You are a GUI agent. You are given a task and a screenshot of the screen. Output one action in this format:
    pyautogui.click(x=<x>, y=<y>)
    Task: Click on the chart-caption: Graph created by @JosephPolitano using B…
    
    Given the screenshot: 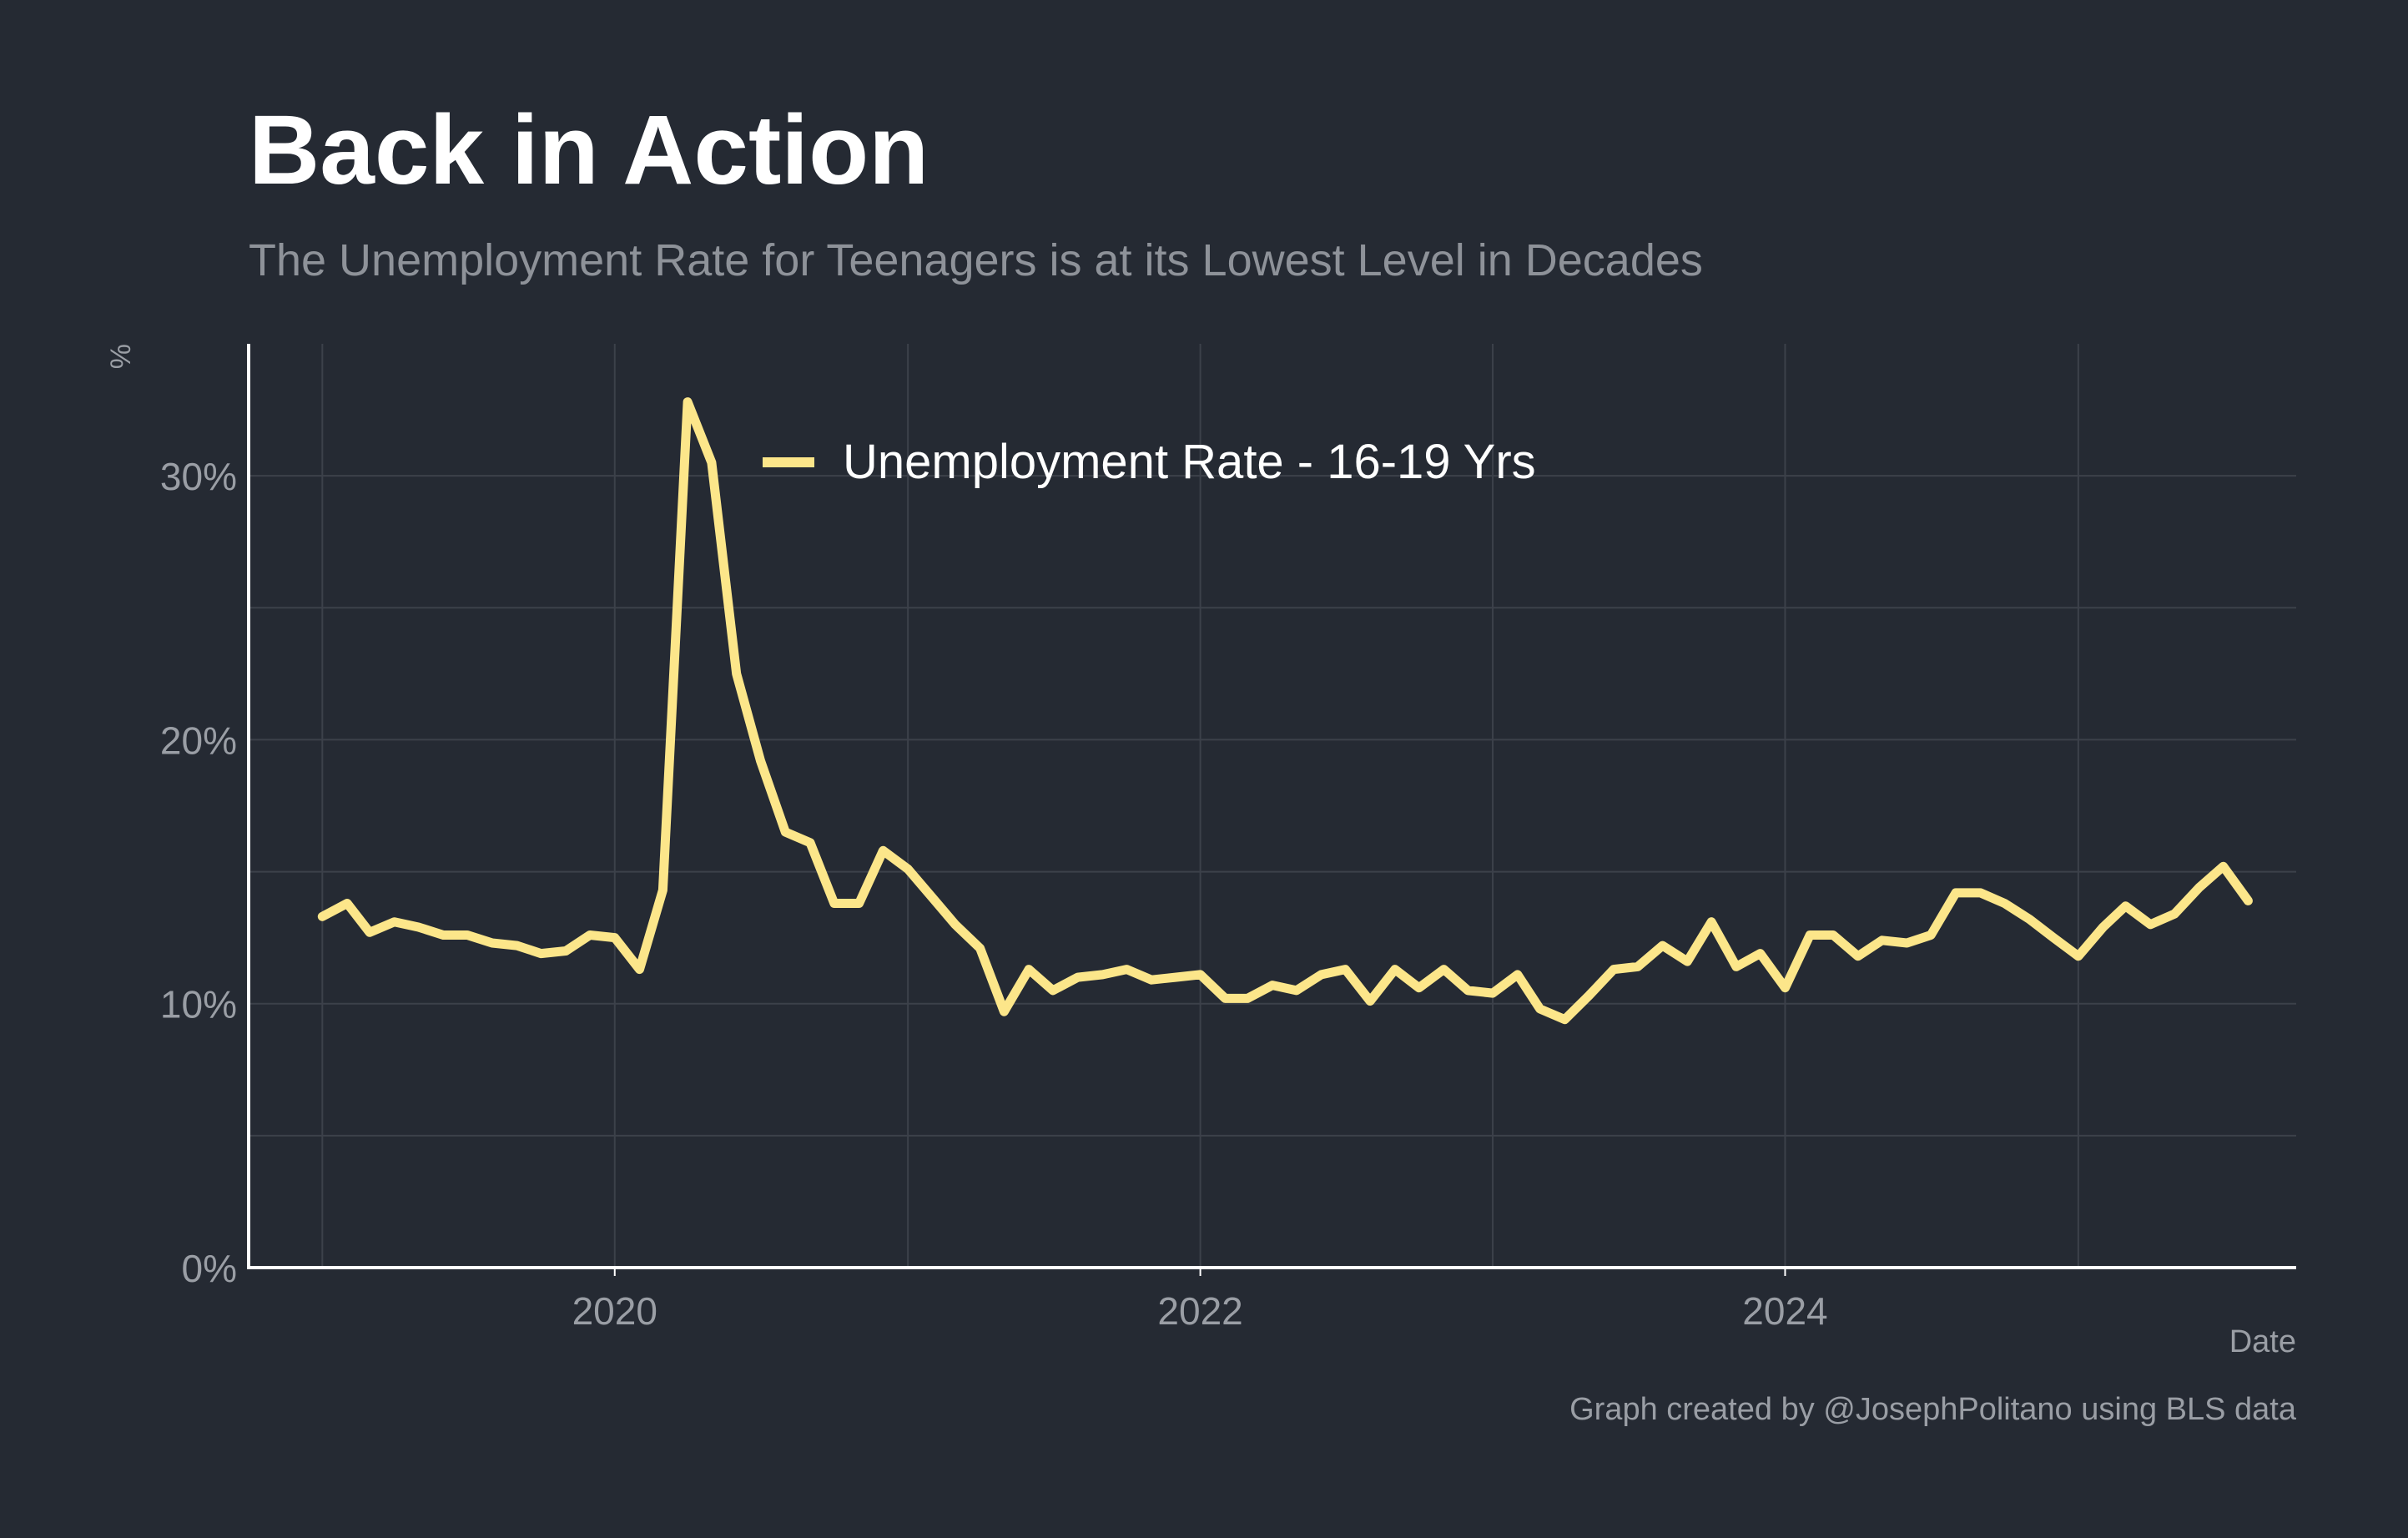 What is the action you would take?
    pyautogui.click(x=1933, y=1409)
    